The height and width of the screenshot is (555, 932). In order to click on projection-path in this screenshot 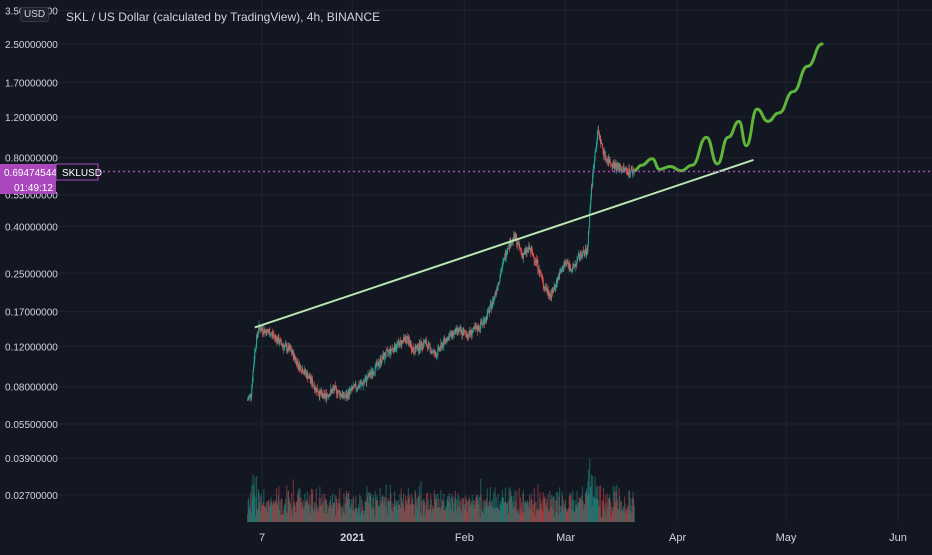, I will do `click(728, 107)`.